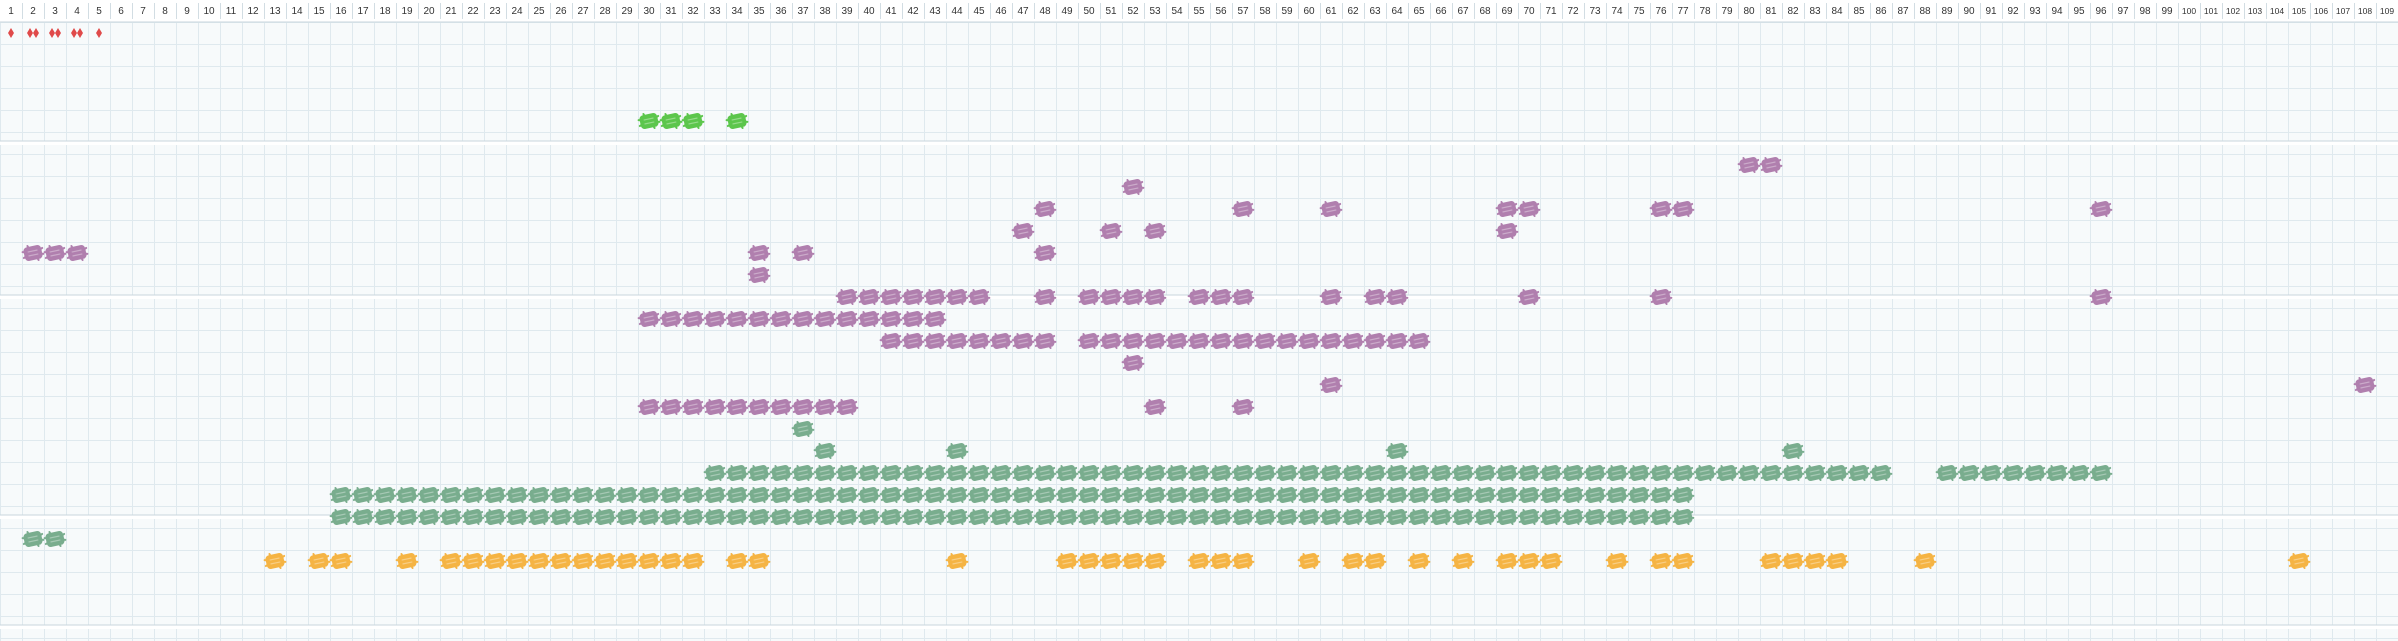  What do you see at coordinates (1837, 11) in the screenshot?
I see `x-tick-label: 84` at bounding box center [1837, 11].